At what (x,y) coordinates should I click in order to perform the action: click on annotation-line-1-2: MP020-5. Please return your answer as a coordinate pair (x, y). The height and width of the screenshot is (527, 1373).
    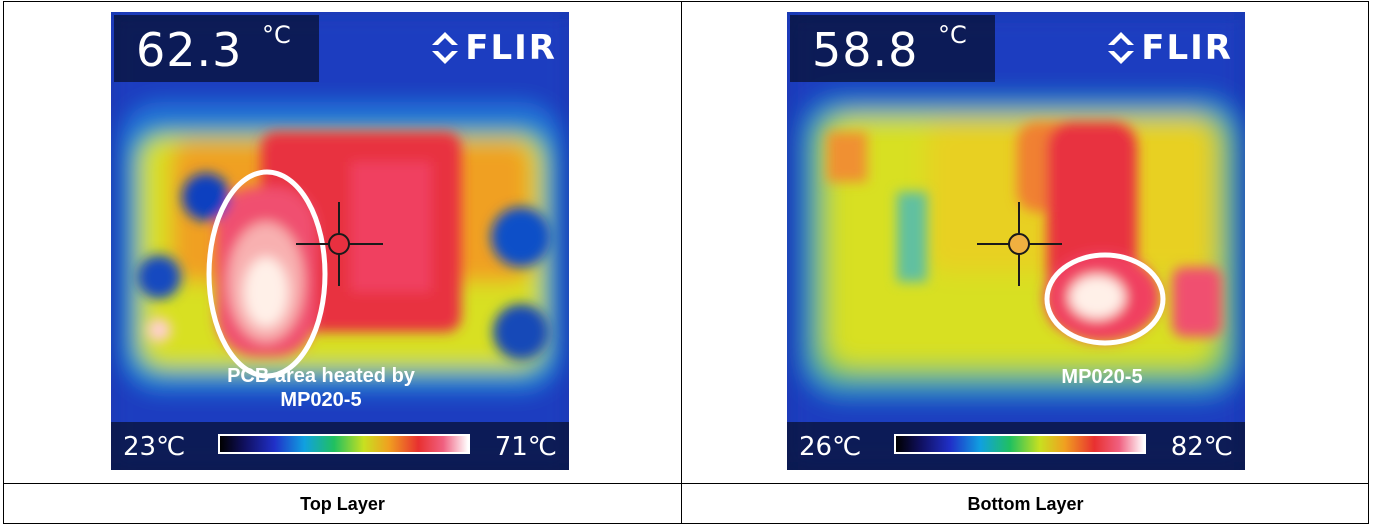
    Looking at the image, I should click on (1102, 377).